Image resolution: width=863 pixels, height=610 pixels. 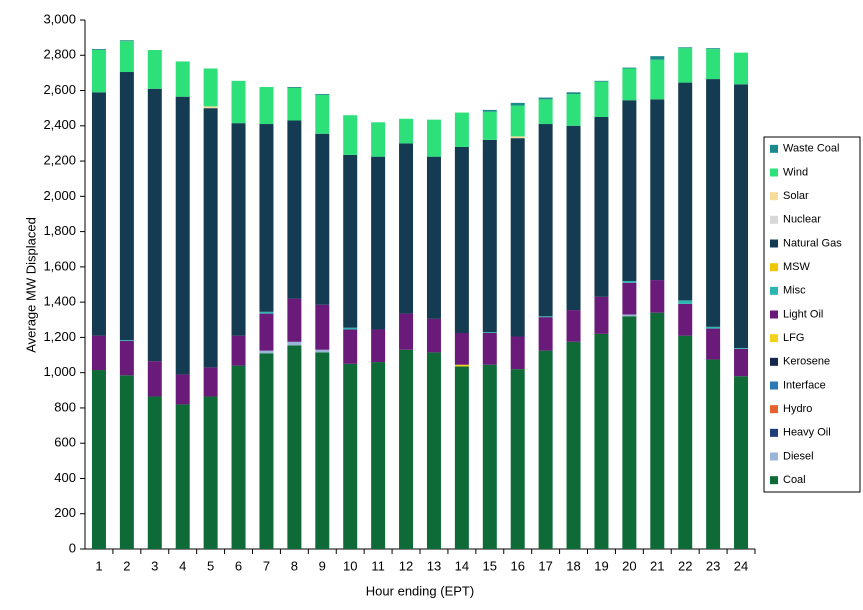 I want to click on y-tick-label: 200, so click(x=65, y=512).